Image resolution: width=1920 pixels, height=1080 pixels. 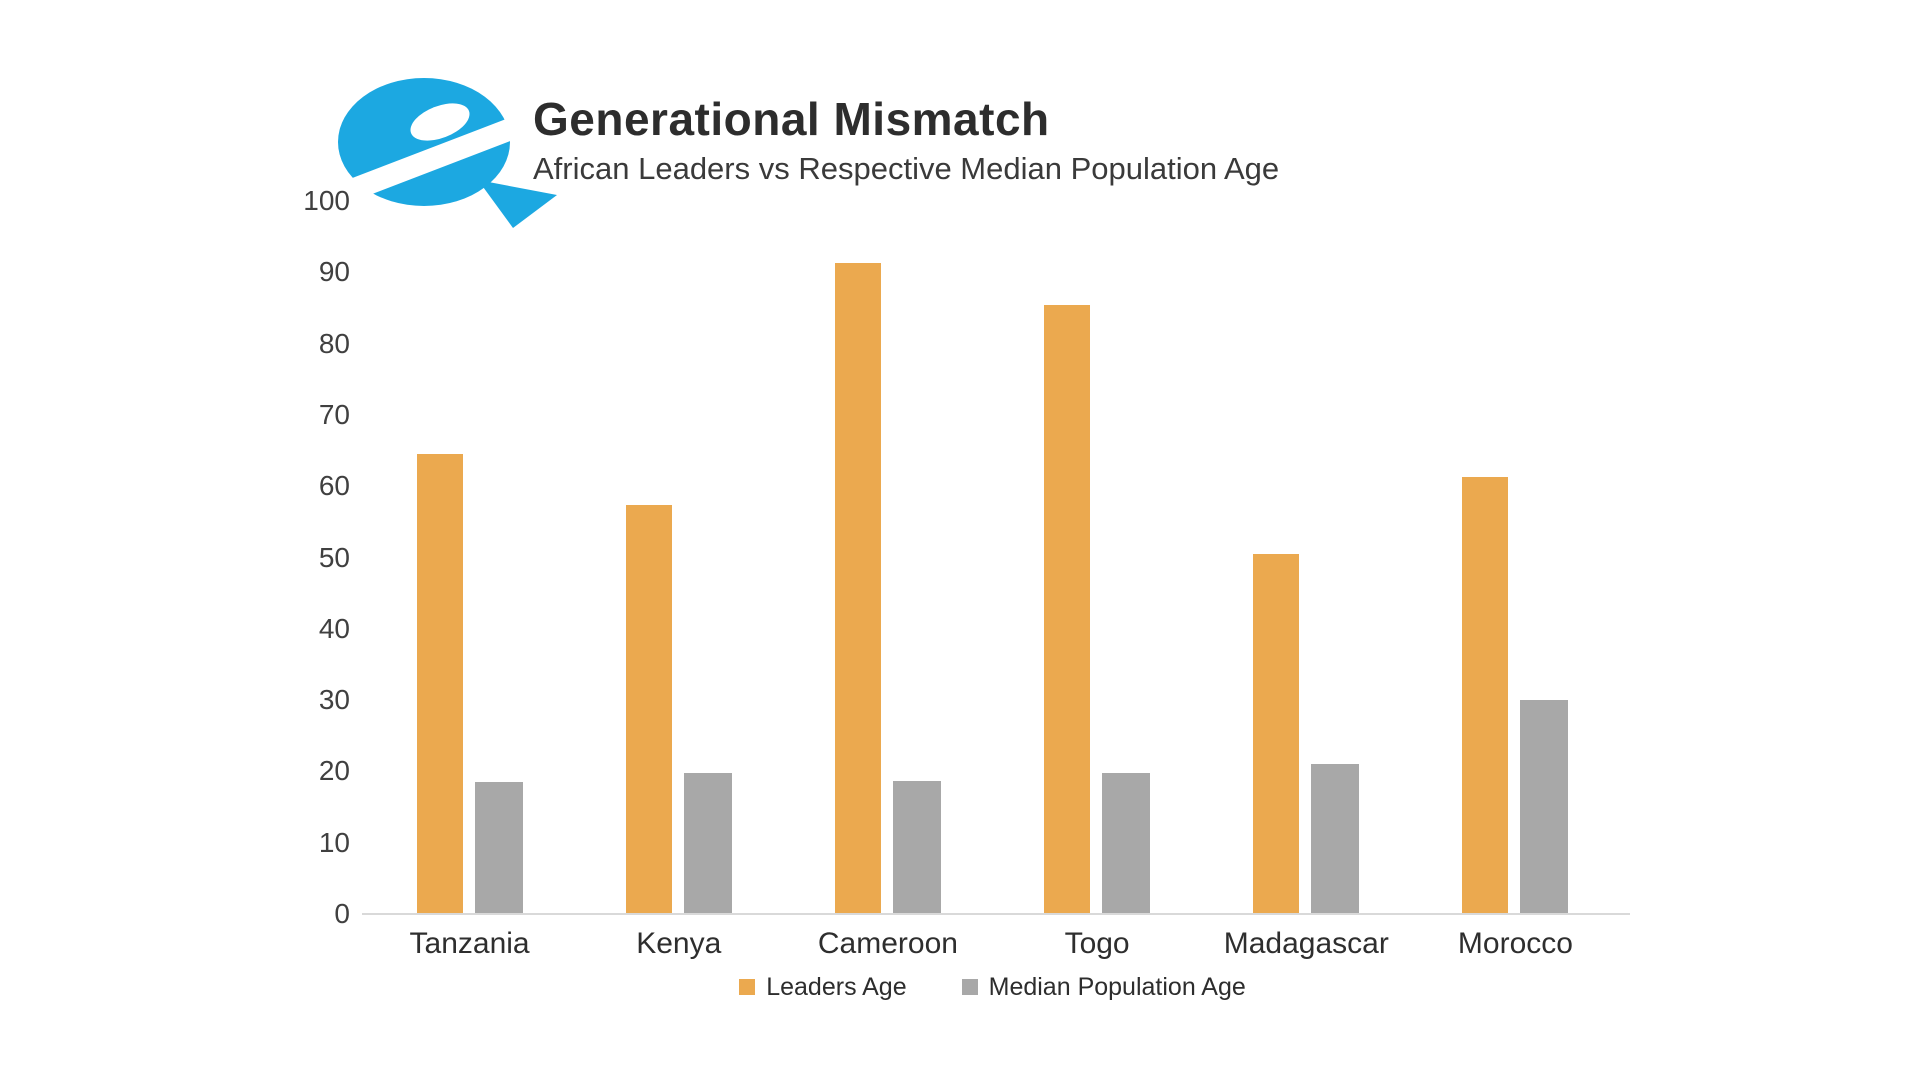 What do you see at coordinates (791, 119) in the screenshot?
I see `chart-title: Generational Mismatch` at bounding box center [791, 119].